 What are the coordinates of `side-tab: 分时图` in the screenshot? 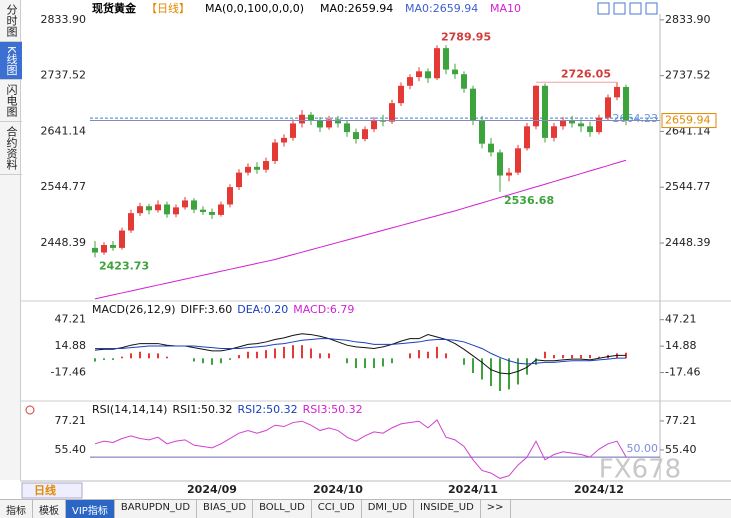 It's located at (11, 21).